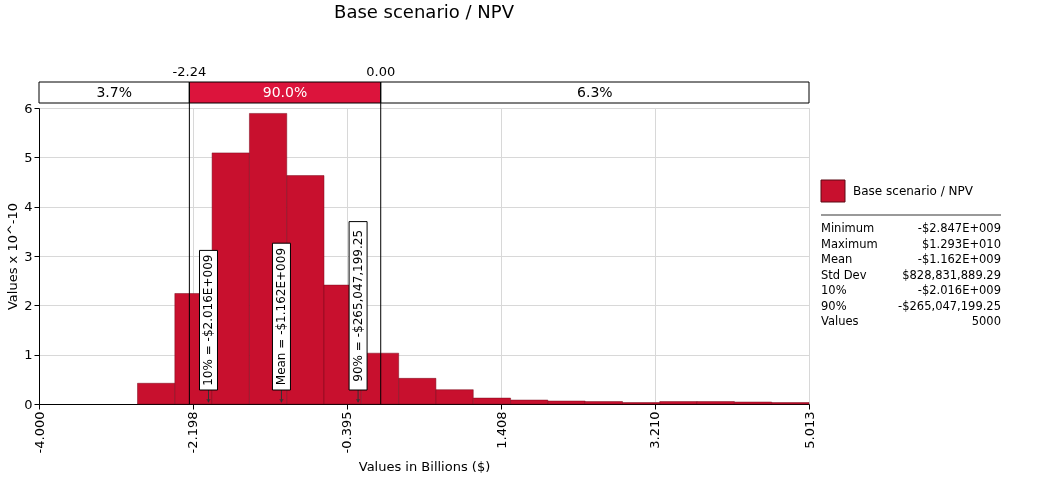 Image resolution: width=1039 pixels, height=492 pixels. Describe the element at coordinates (913, 191) in the screenshot. I see `legend-label: Base scenario / NPV` at that location.